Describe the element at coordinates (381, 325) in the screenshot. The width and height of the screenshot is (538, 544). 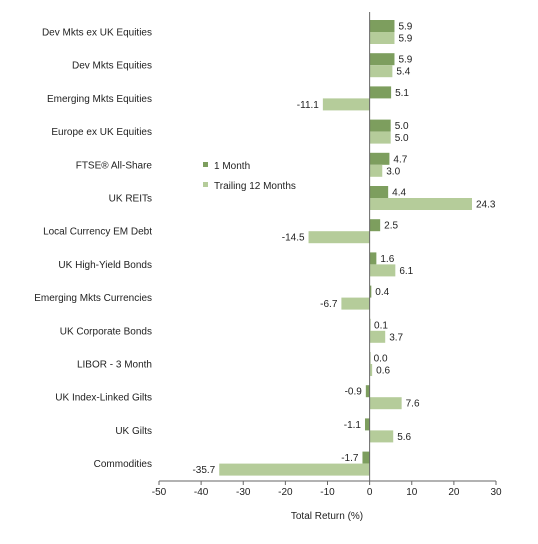
I see `data-label: 0.1` at that location.